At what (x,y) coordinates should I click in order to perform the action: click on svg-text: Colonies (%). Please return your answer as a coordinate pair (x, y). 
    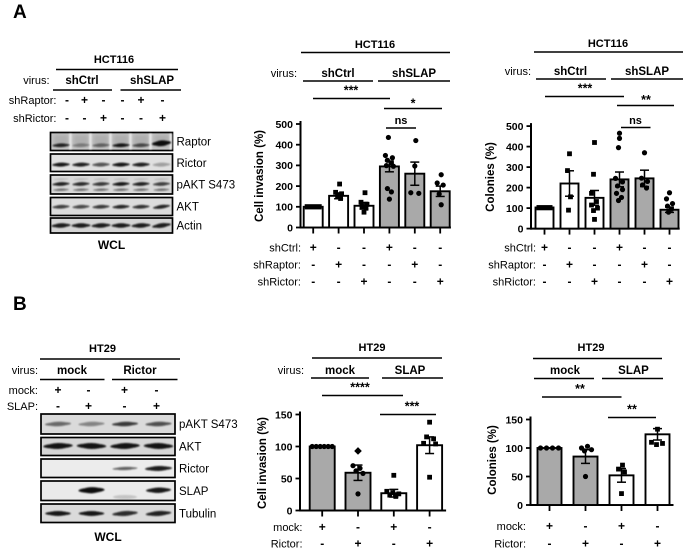
    Looking at the image, I should click on (491, 177).